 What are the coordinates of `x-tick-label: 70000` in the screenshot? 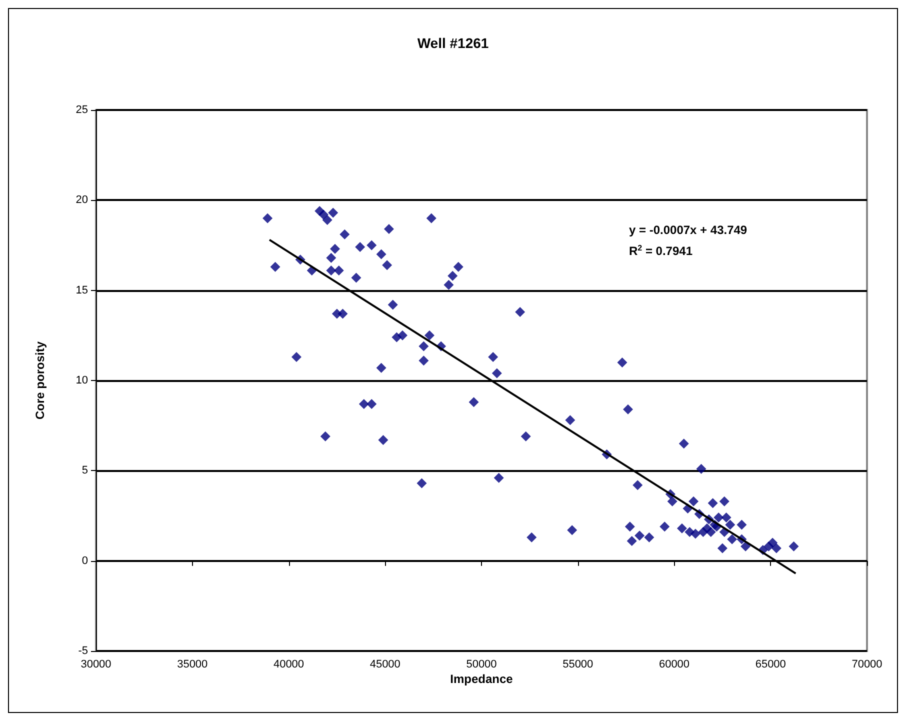 It's located at (867, 664).